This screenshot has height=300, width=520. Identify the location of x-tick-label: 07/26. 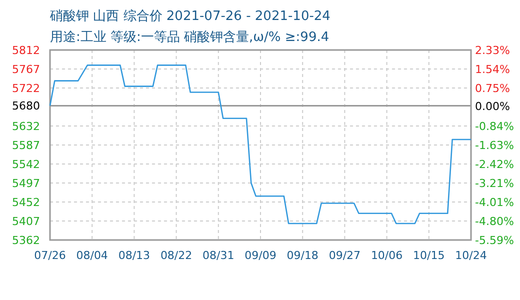
(50, 255).